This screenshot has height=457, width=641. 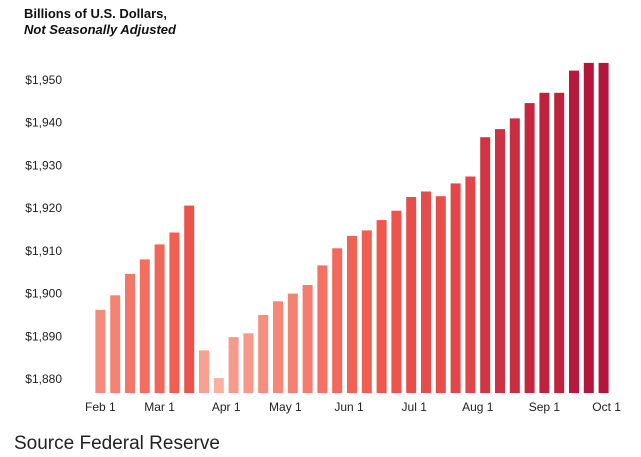 I want to click on y-tick-label: $1,930, so click(x=43, y=165).